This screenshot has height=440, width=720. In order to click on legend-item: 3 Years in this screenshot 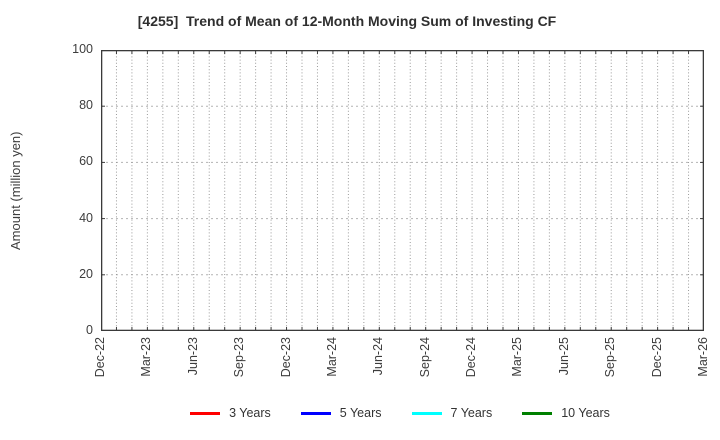, I will do `click(230, 413)`.